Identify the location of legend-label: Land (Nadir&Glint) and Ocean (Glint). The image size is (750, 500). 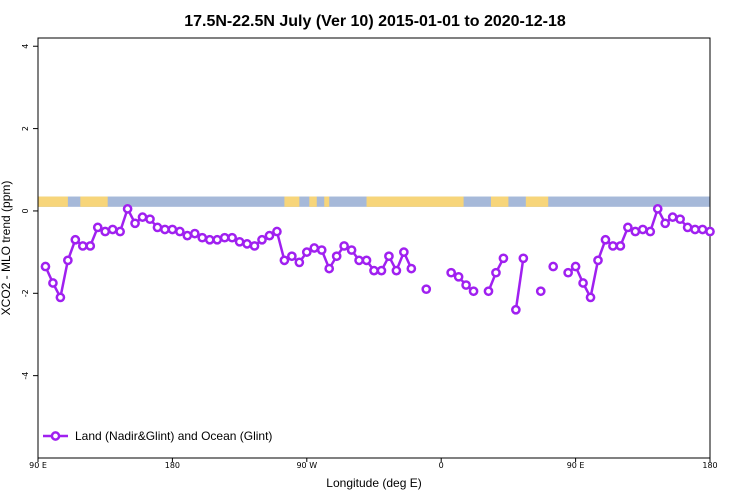
(173, 436).